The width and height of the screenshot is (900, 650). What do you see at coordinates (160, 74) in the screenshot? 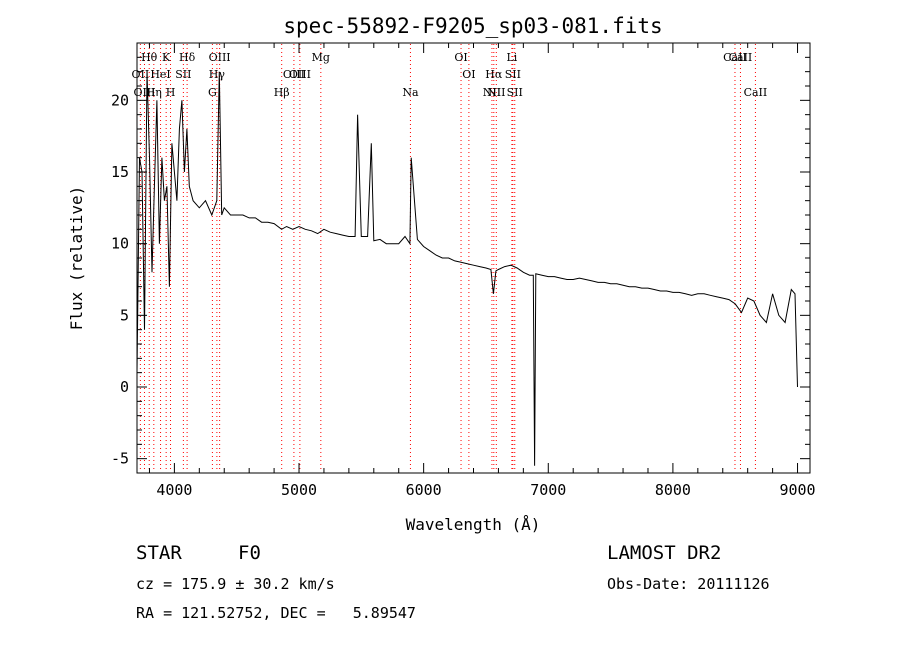
I see `line-label: HeI` at bounding box center [160, 74].